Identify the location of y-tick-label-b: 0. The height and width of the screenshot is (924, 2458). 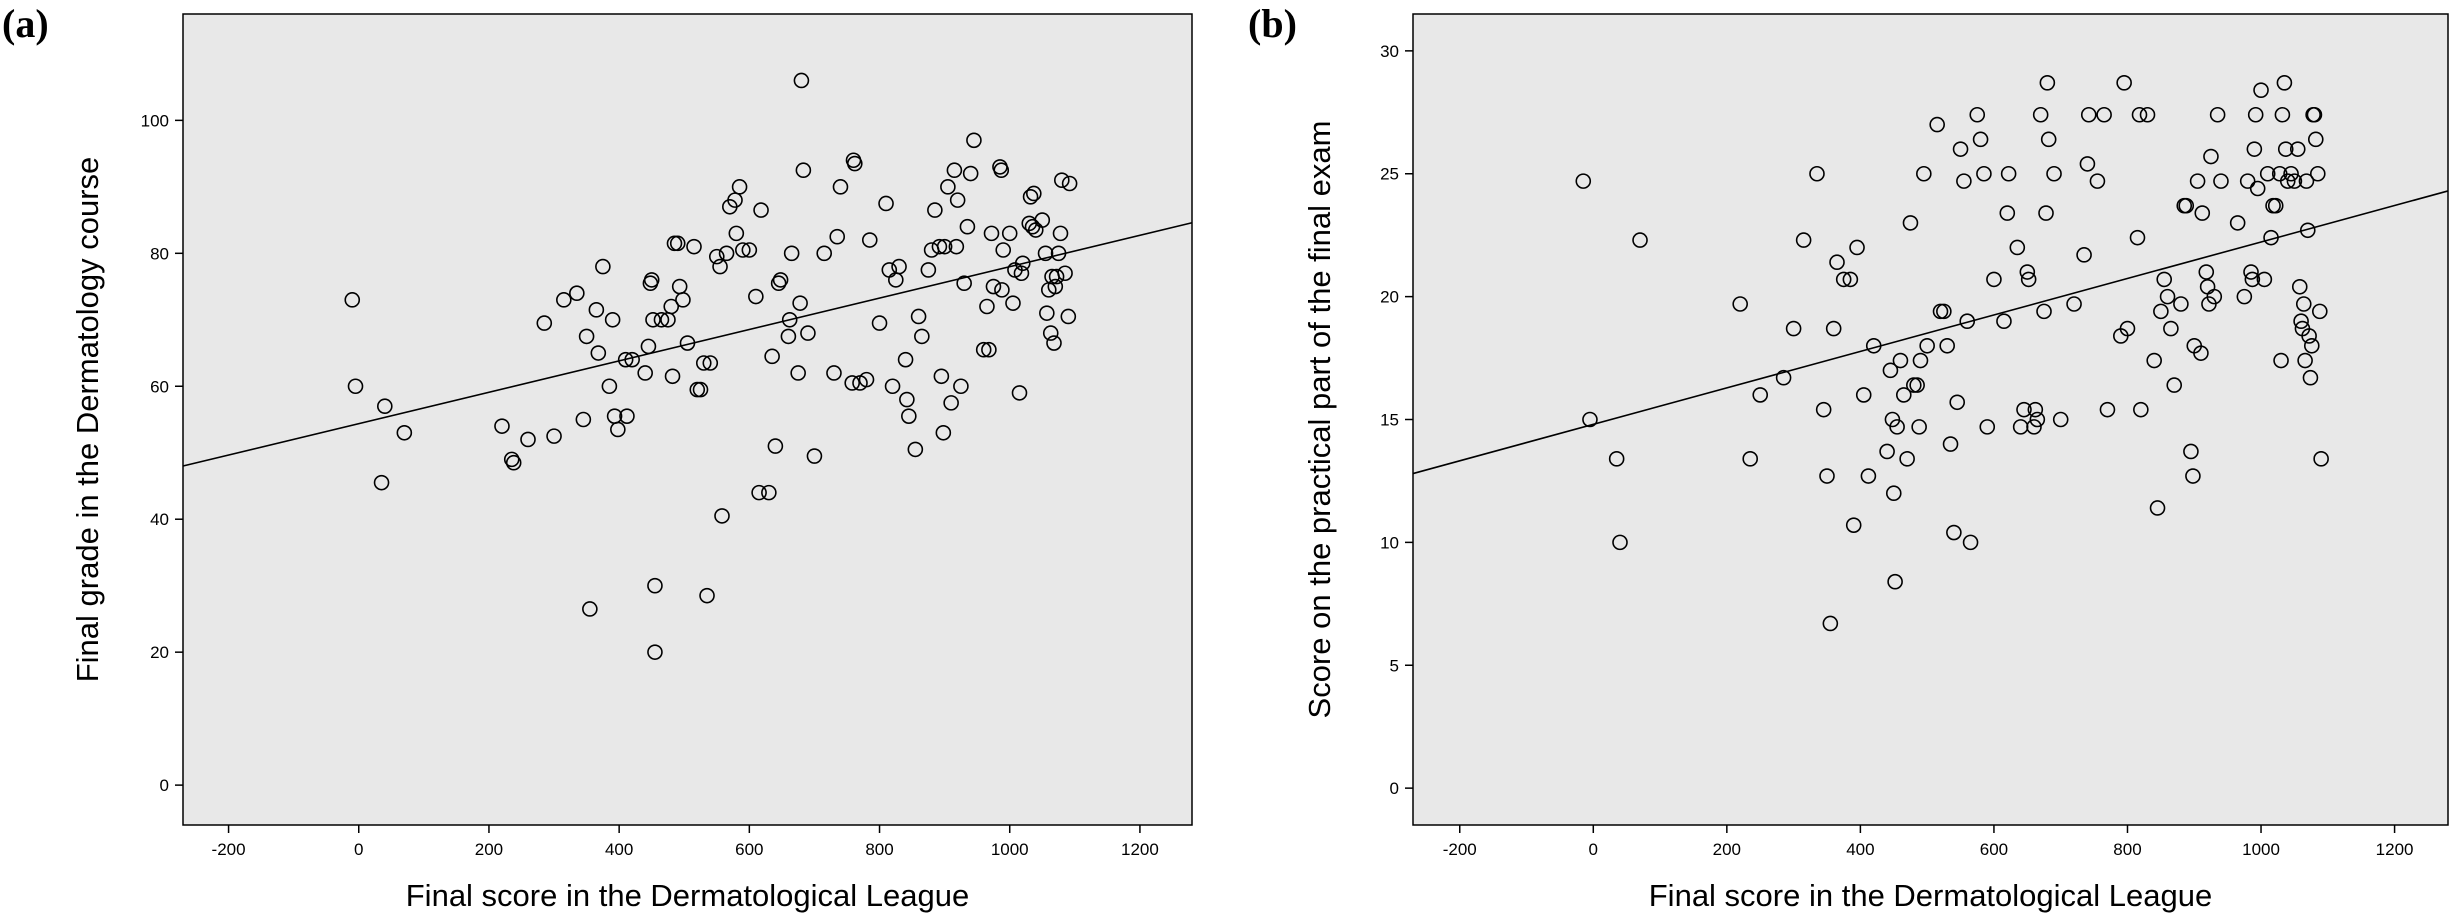
(1394, 788).